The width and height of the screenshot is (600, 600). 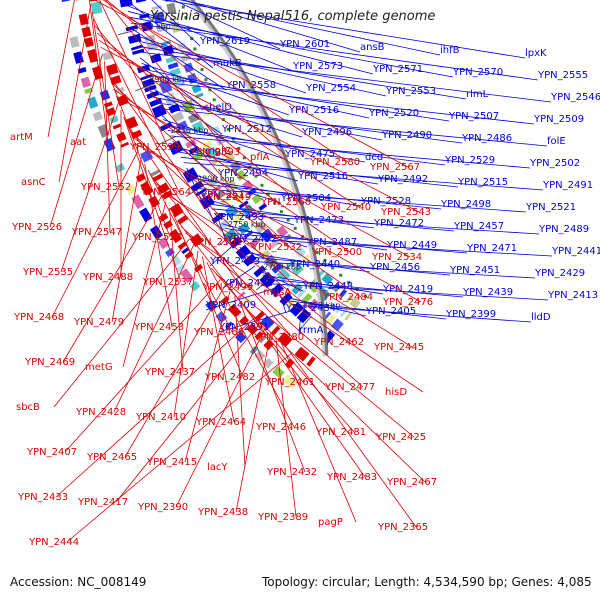 I want to click on reverse-gene-label: YPN_2407, so click(x=51, y=452).